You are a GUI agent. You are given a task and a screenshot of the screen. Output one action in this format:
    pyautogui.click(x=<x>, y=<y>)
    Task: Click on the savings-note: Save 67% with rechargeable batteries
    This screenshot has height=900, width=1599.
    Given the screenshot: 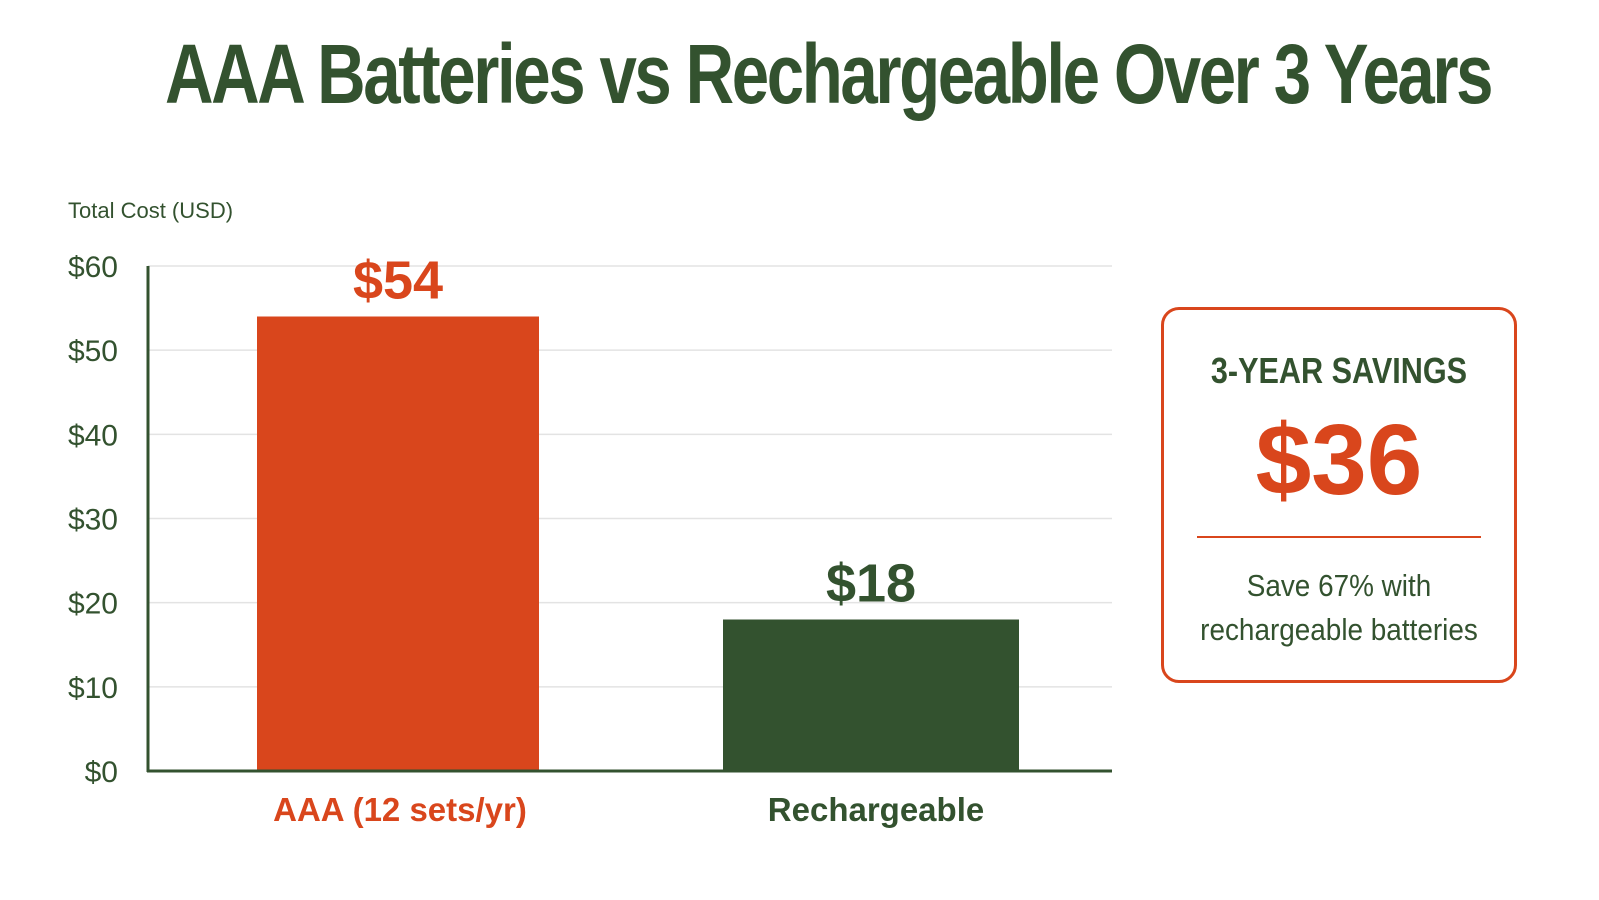 What is the action you would take?
    pyautogui.click(x=1339, y=608)
    